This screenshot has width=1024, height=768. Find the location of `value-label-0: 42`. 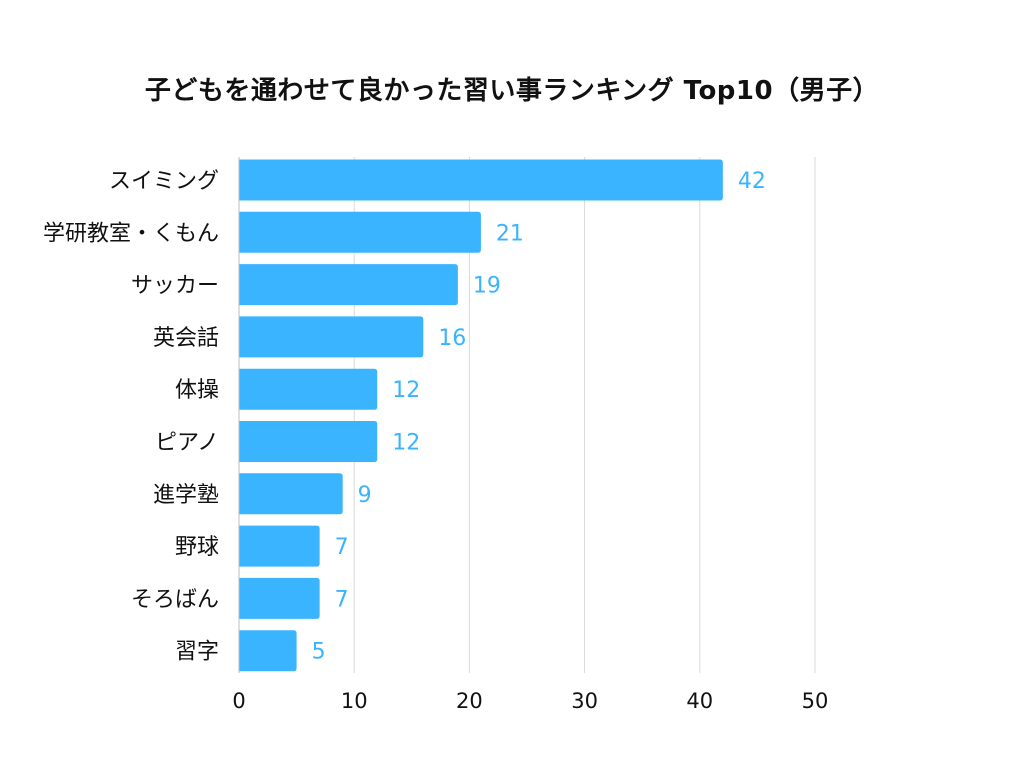

value-label-0: 42 is located at coordinates (752, 181).